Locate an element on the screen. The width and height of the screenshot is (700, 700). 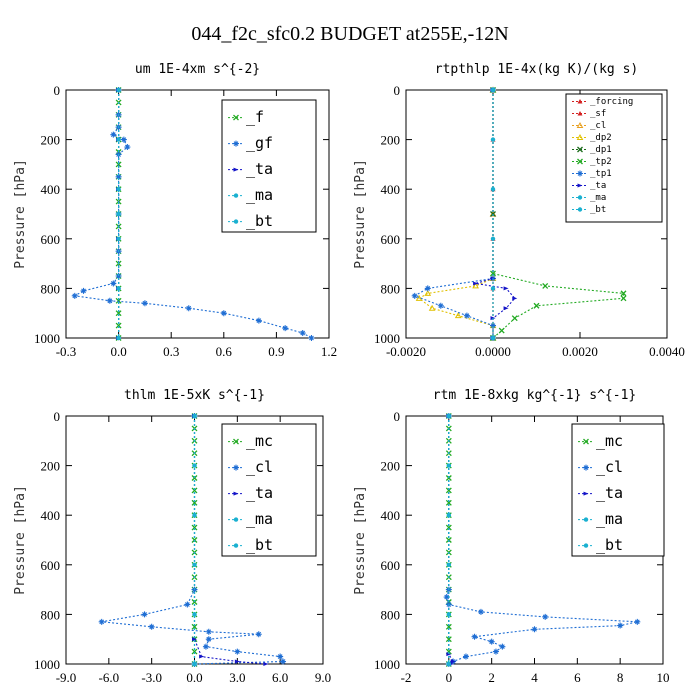
y-tick-label: 1000 is located at coordinates (387, 338).